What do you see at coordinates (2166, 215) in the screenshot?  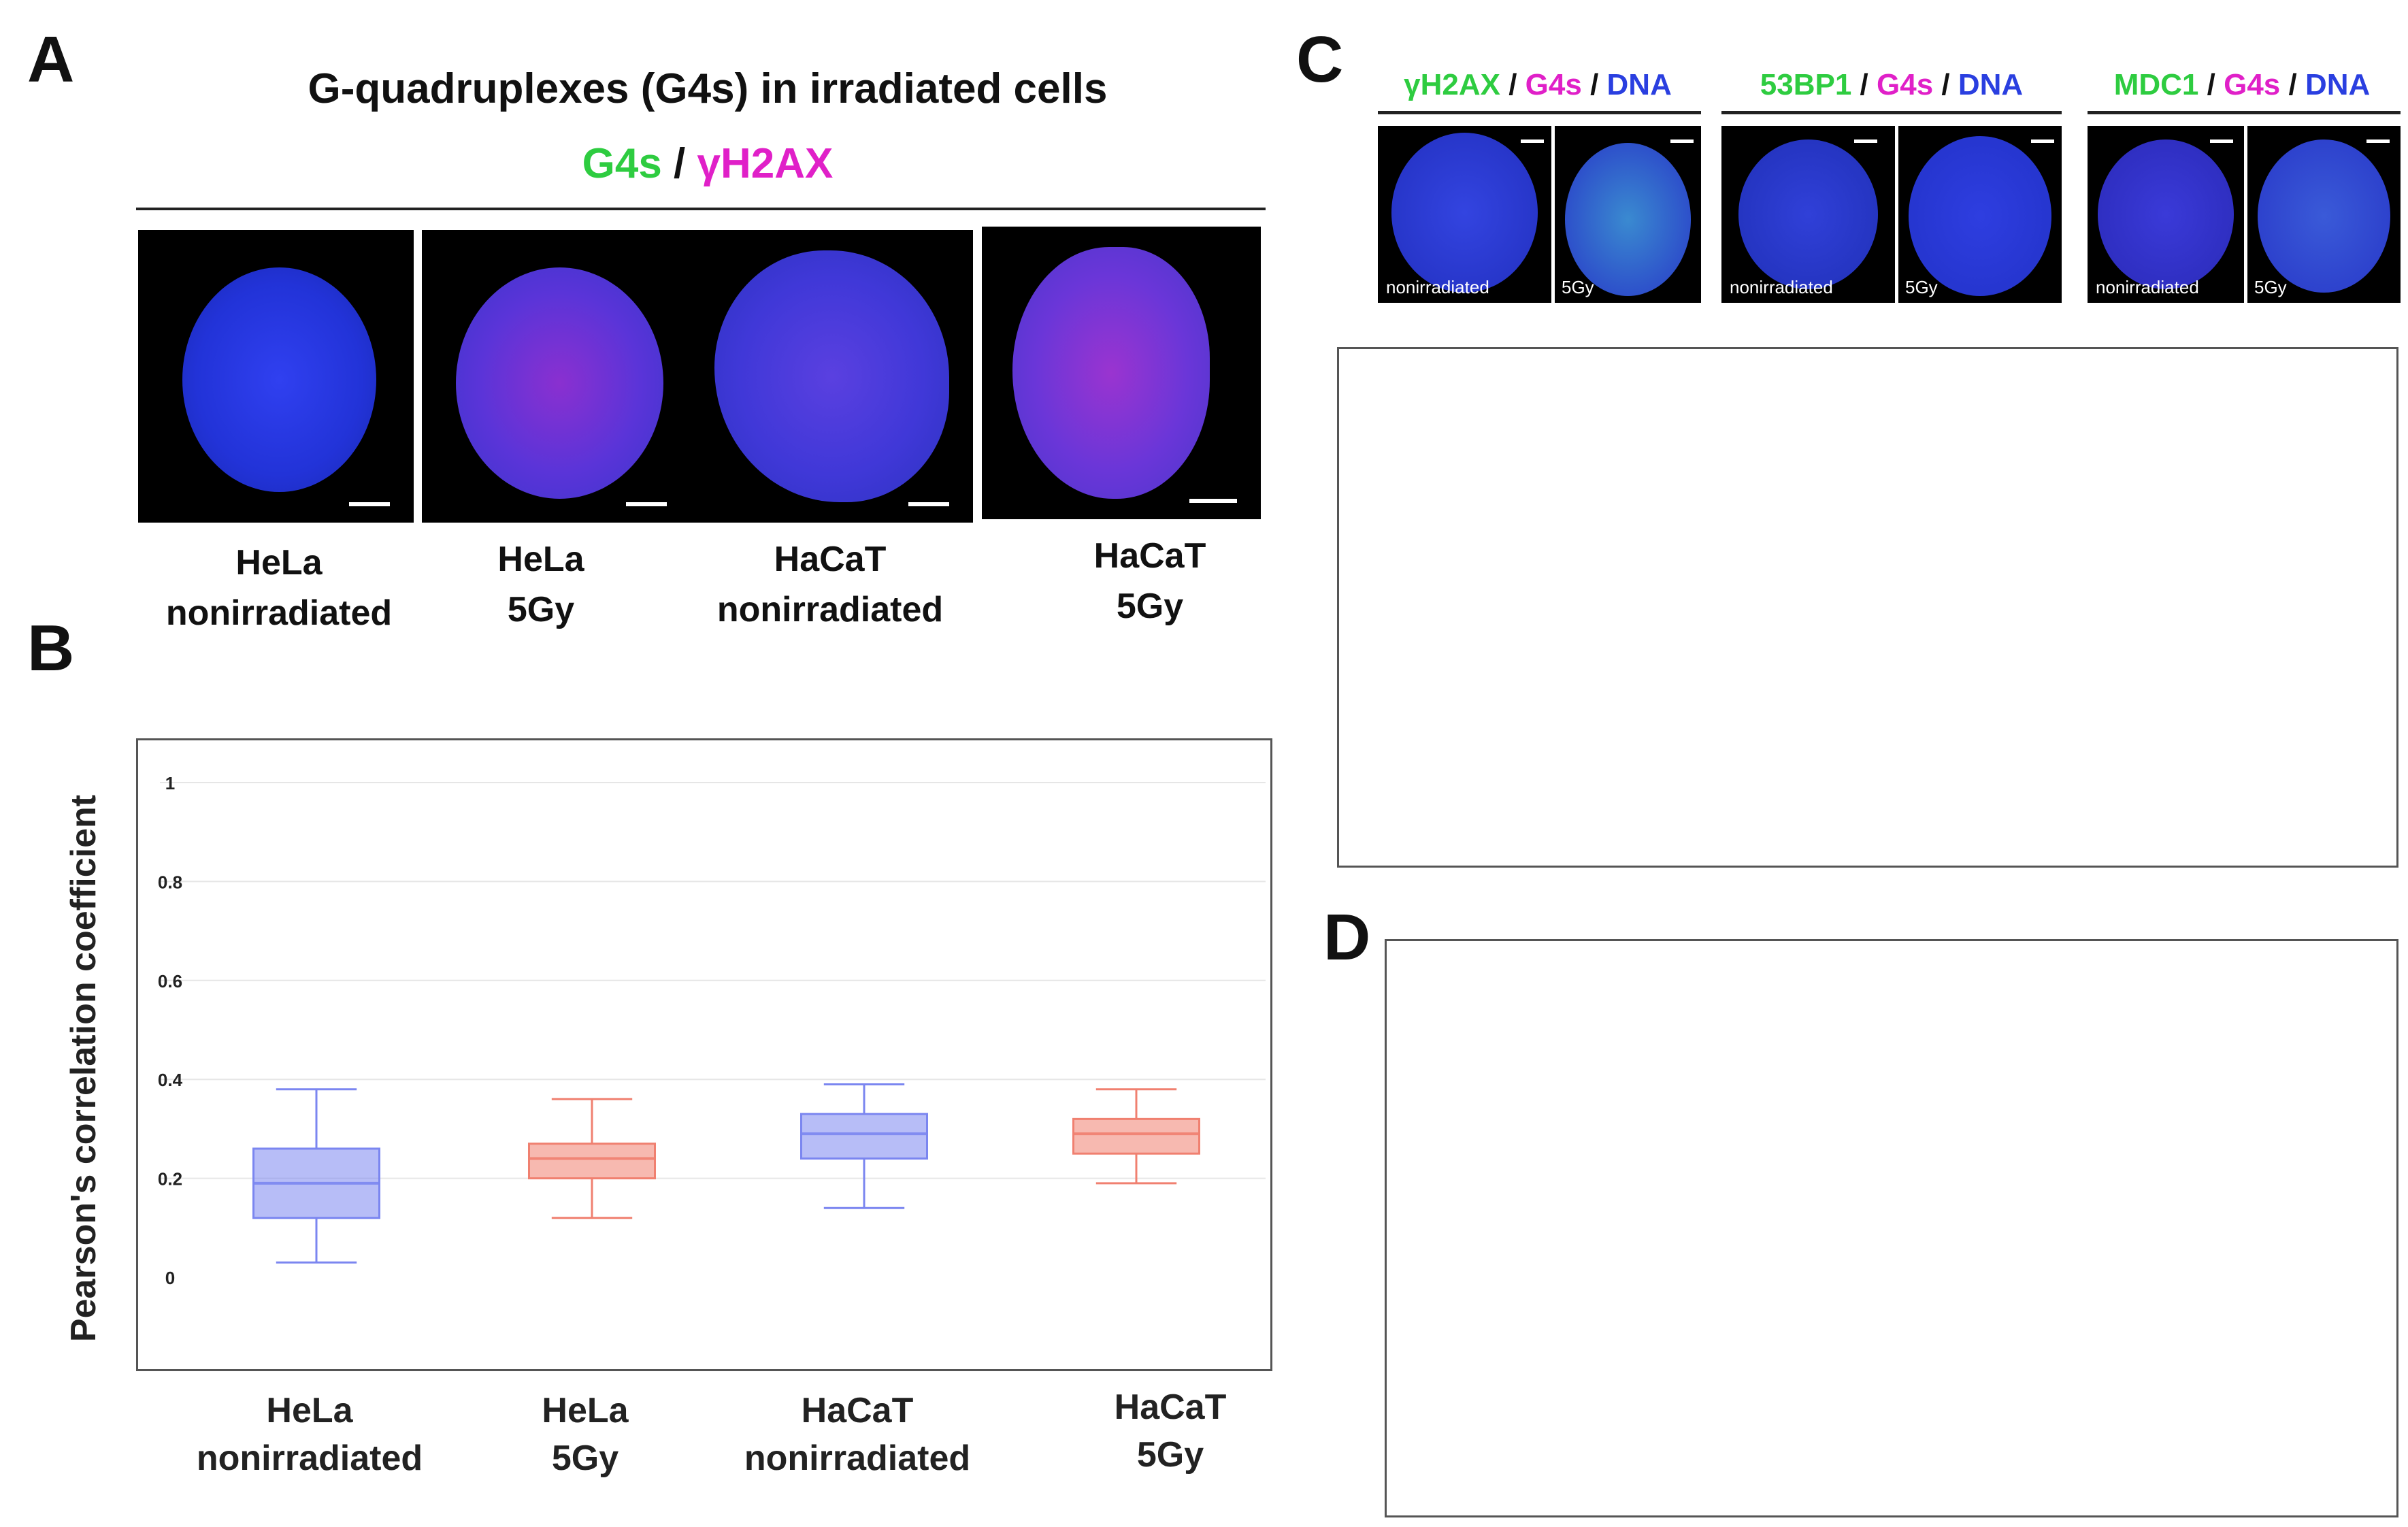 I see `c-micro-mdc1-nonirradiated: nonirradiated` at bounding box center [2166, 215].